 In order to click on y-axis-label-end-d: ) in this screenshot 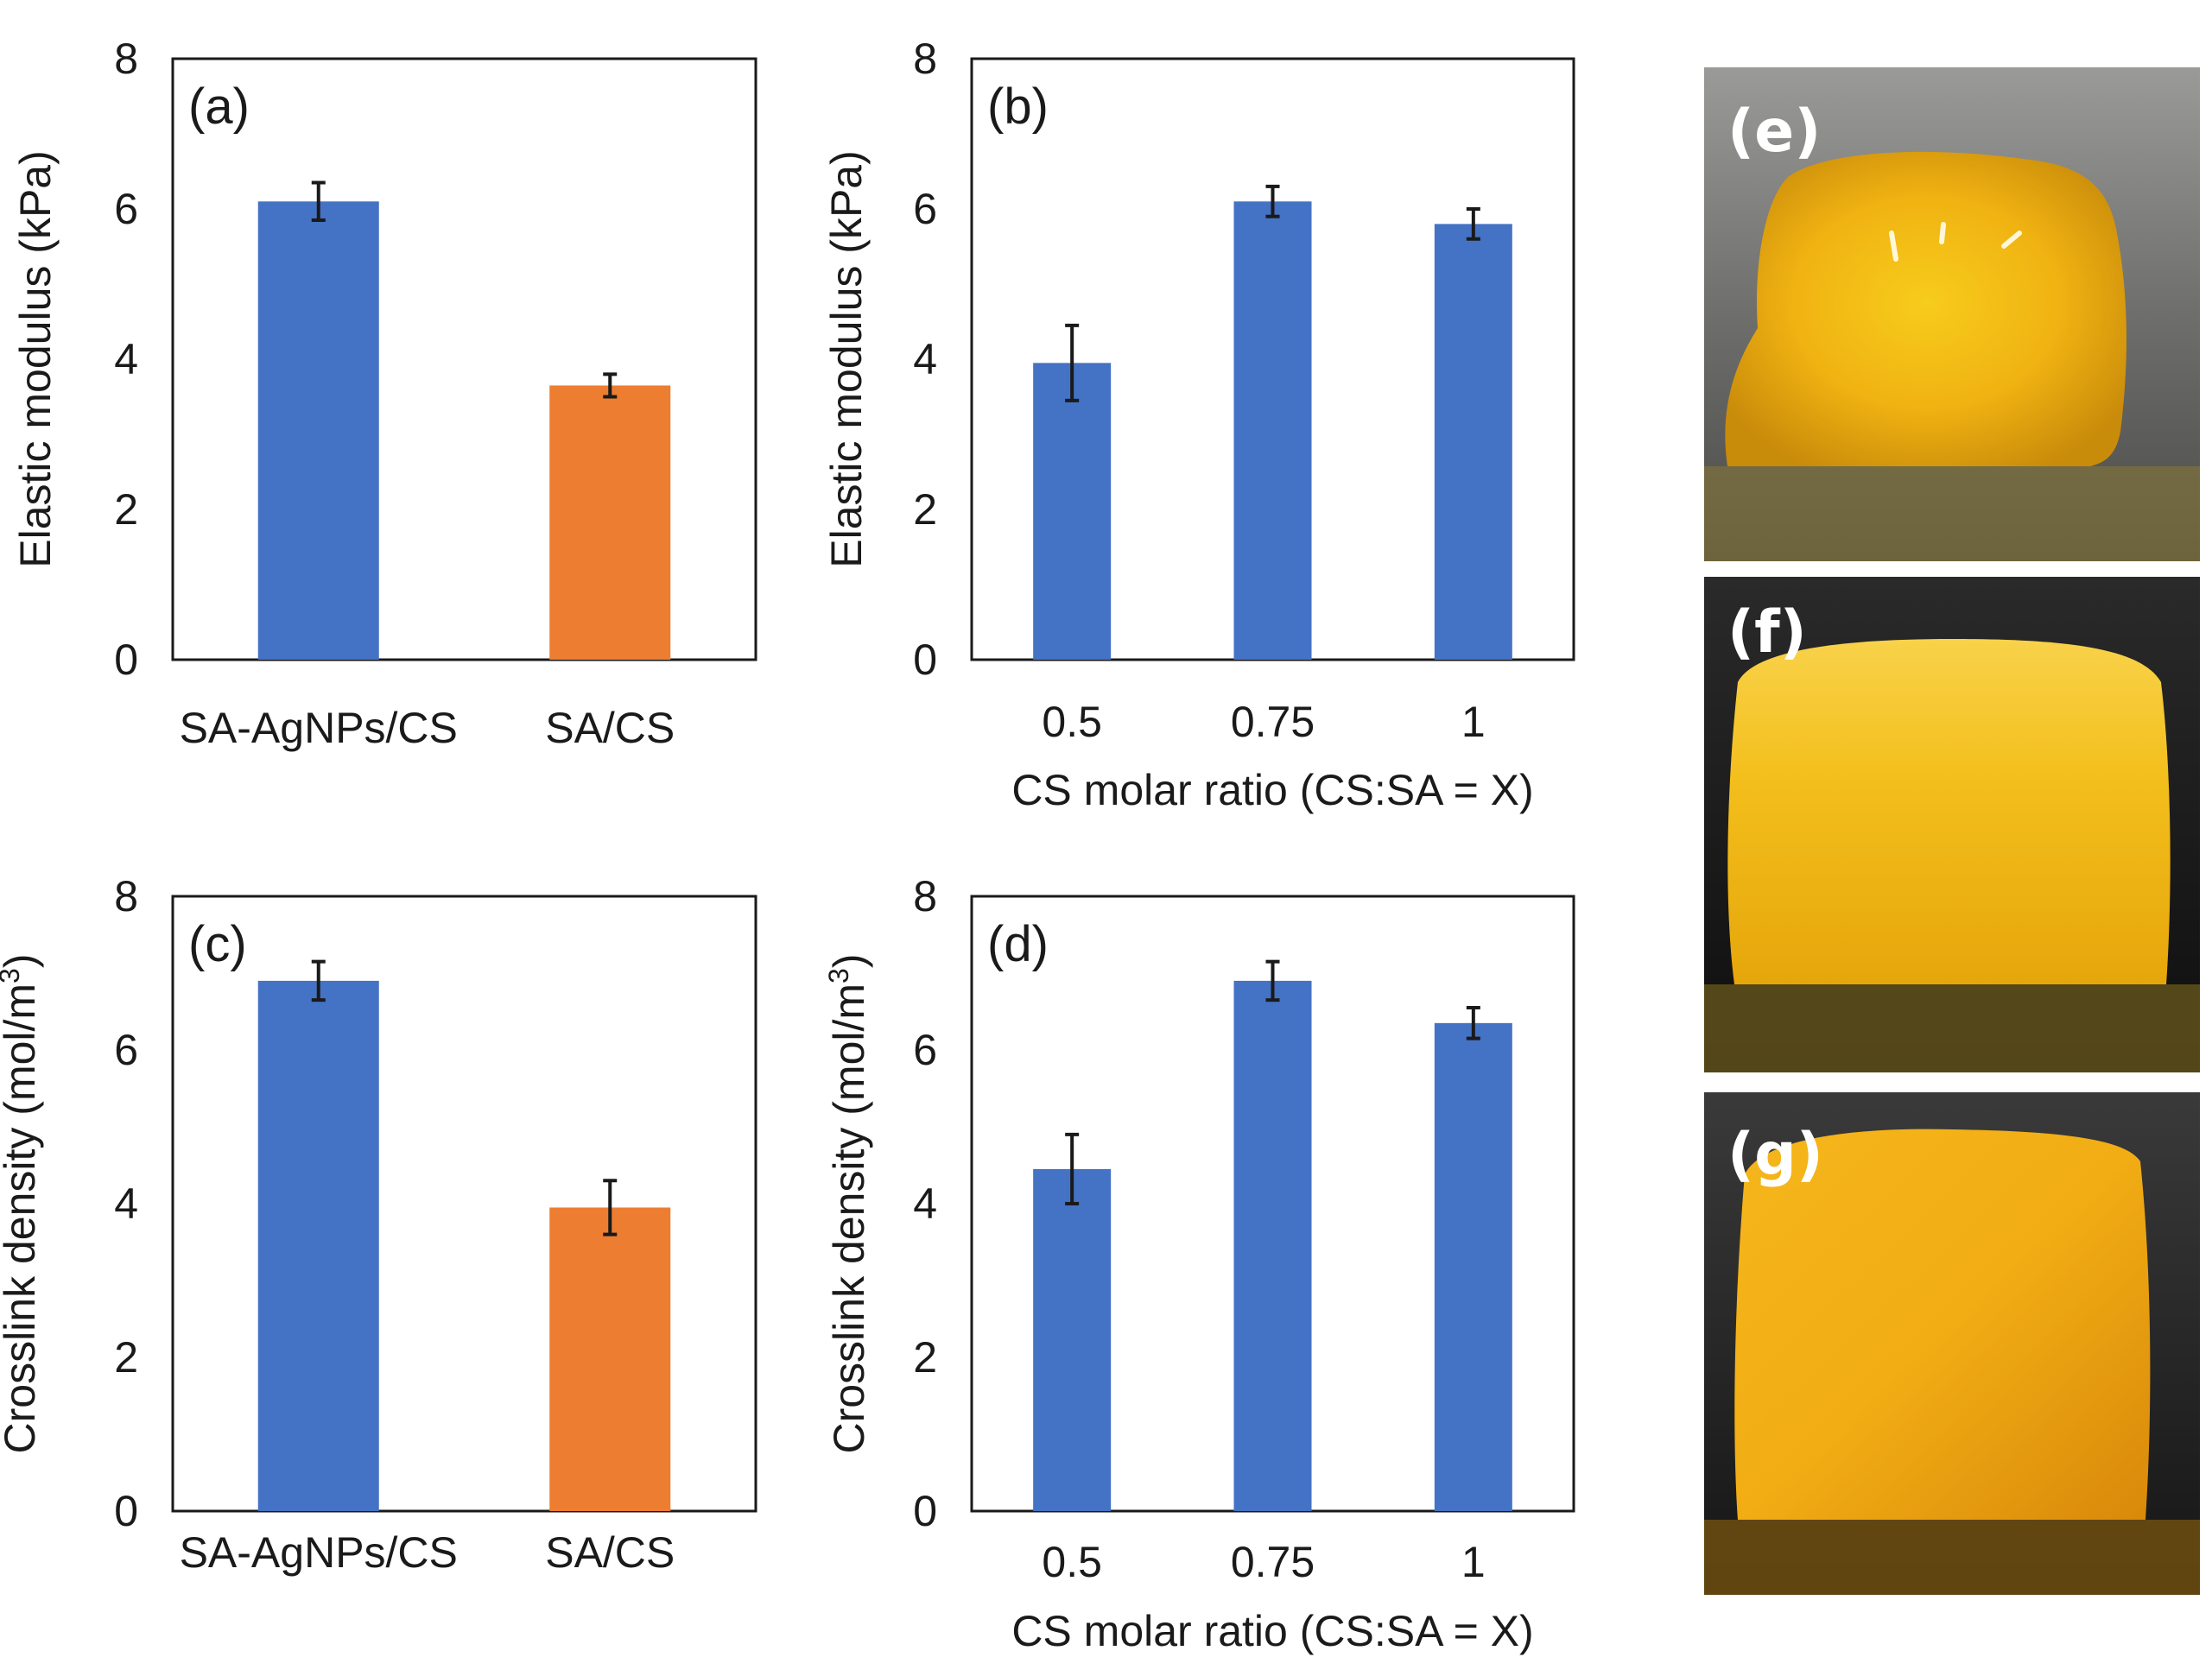, I will do `click(849, 960)`.